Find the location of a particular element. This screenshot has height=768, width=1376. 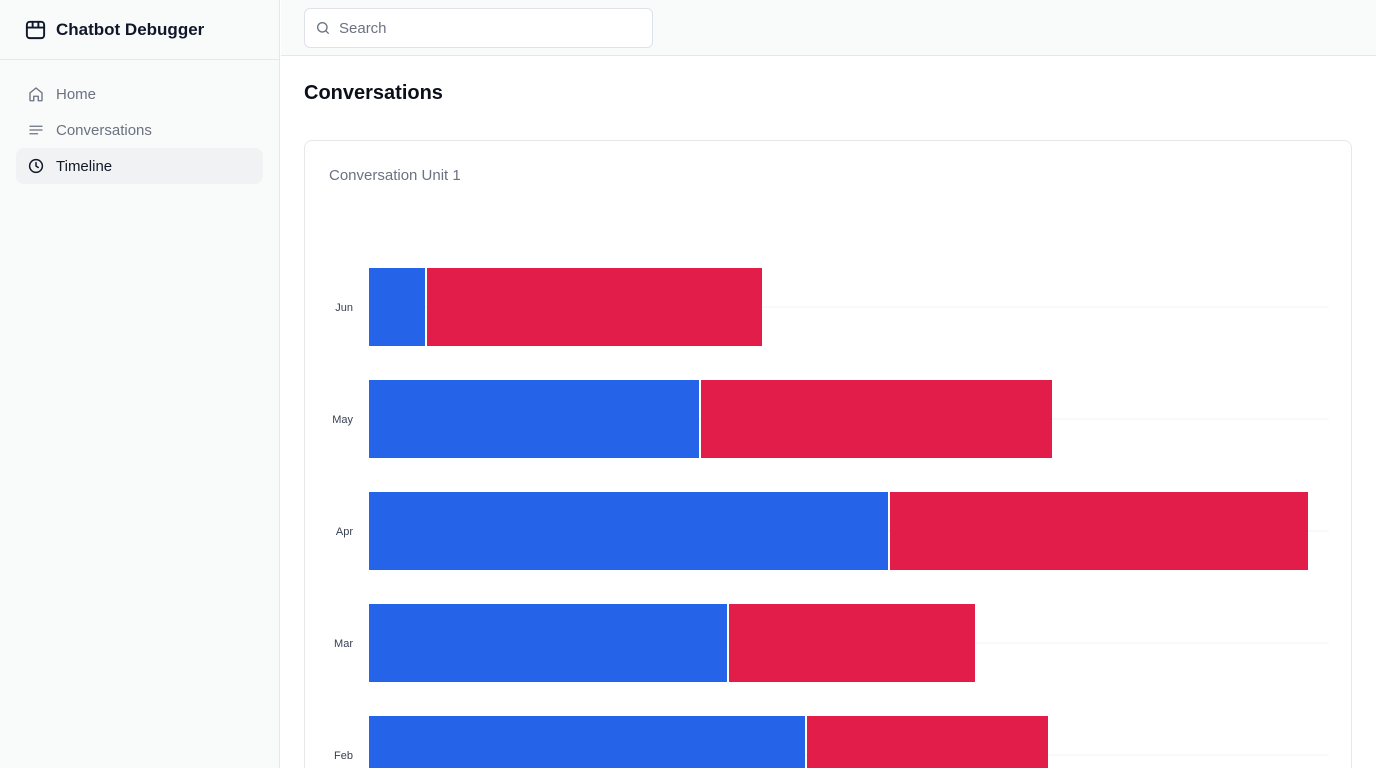

search-box is located at coordinates (478, 28).